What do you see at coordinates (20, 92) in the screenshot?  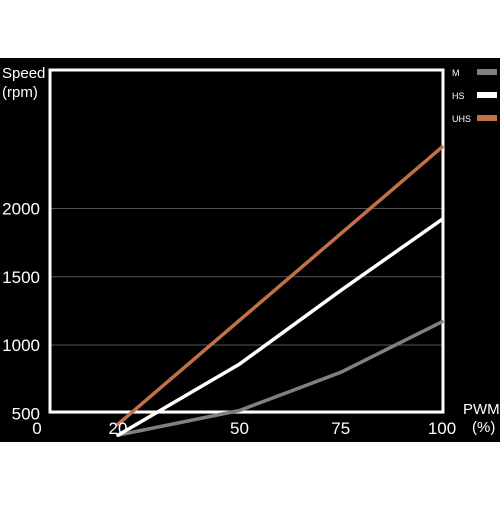 I see `y-axis-title-line2: (rpm)` at bounding box center [20, 92].